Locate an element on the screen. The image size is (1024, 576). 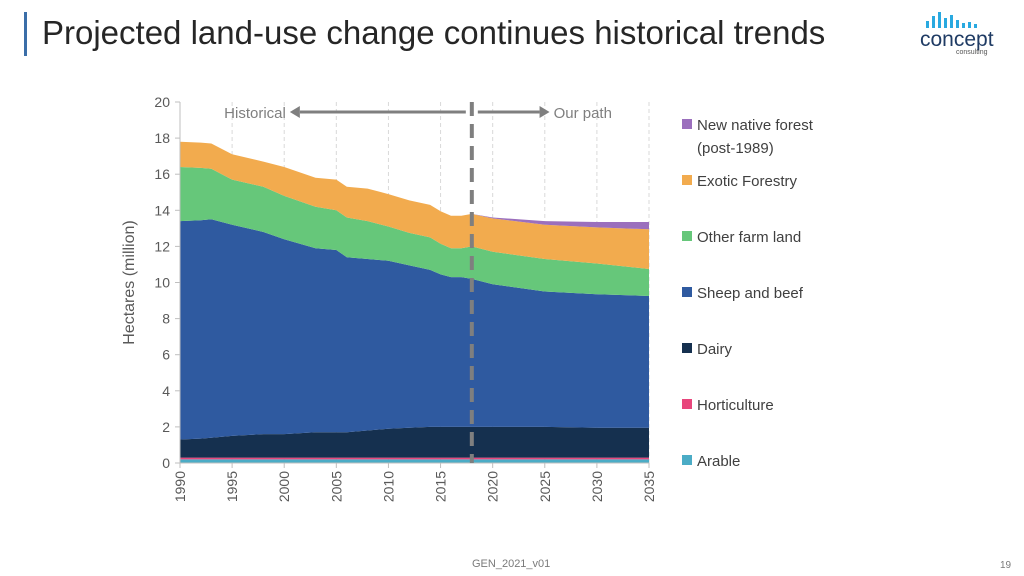
area-other_farm is located at coordinates (414, 231).